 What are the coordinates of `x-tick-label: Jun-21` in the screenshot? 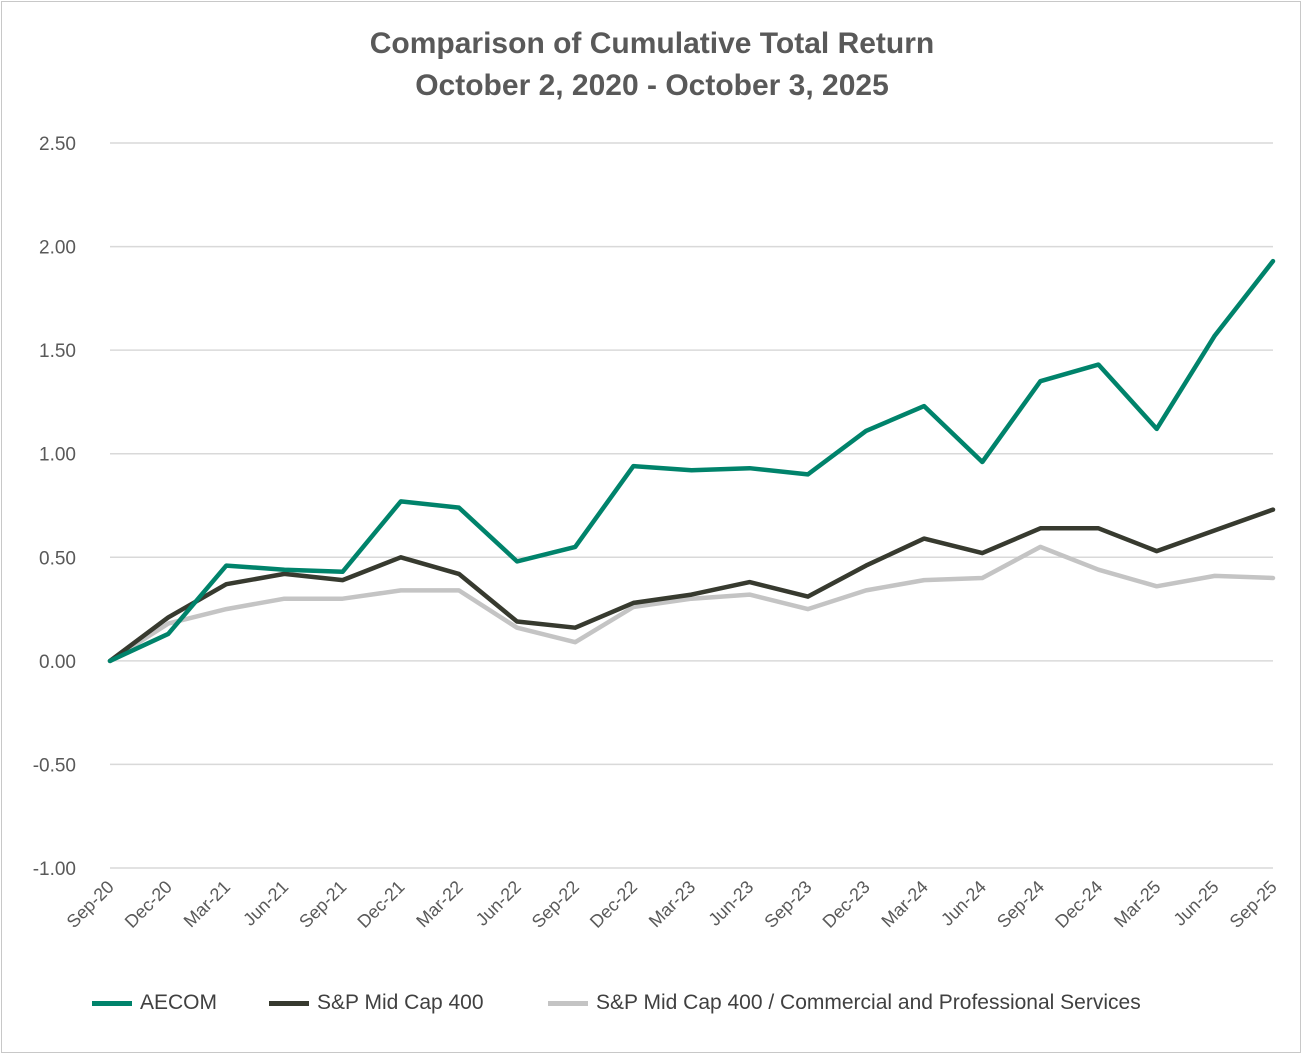 It's located at (265, 903).